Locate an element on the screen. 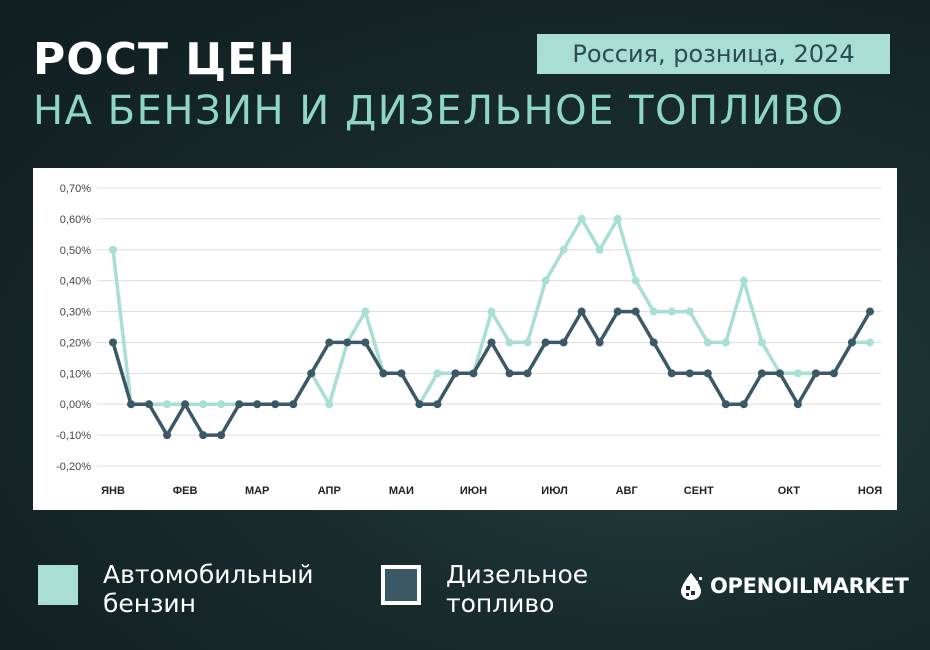 This screenshot has width=930, height=650. x-tick-label: НОЯ is located at coordinates (870, 491).